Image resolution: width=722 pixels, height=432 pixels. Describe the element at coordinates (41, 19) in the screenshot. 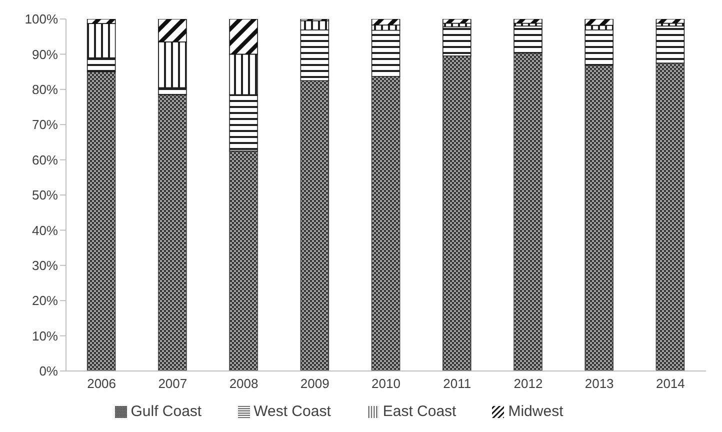

I see `y-tick-label: 100%` at that location.